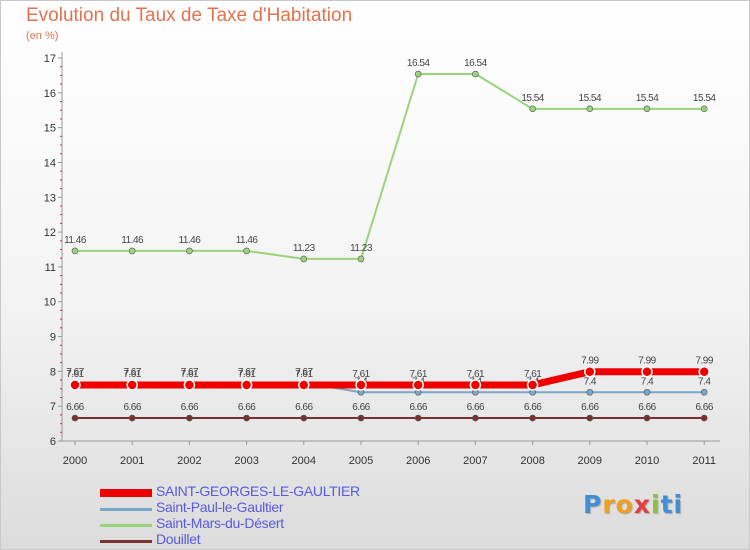 The width and height of the screenshot is (750, 550). What do you see at coordinates (50, 268) in the screenshot?
I see `y-tick-label: 11` at bounding box center [50, 268].